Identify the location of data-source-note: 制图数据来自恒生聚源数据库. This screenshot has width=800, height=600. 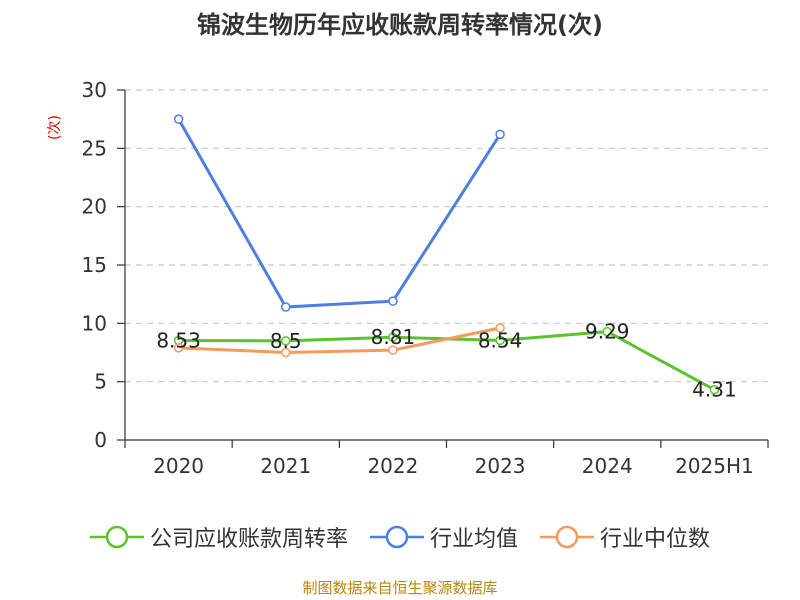
(400, 588).